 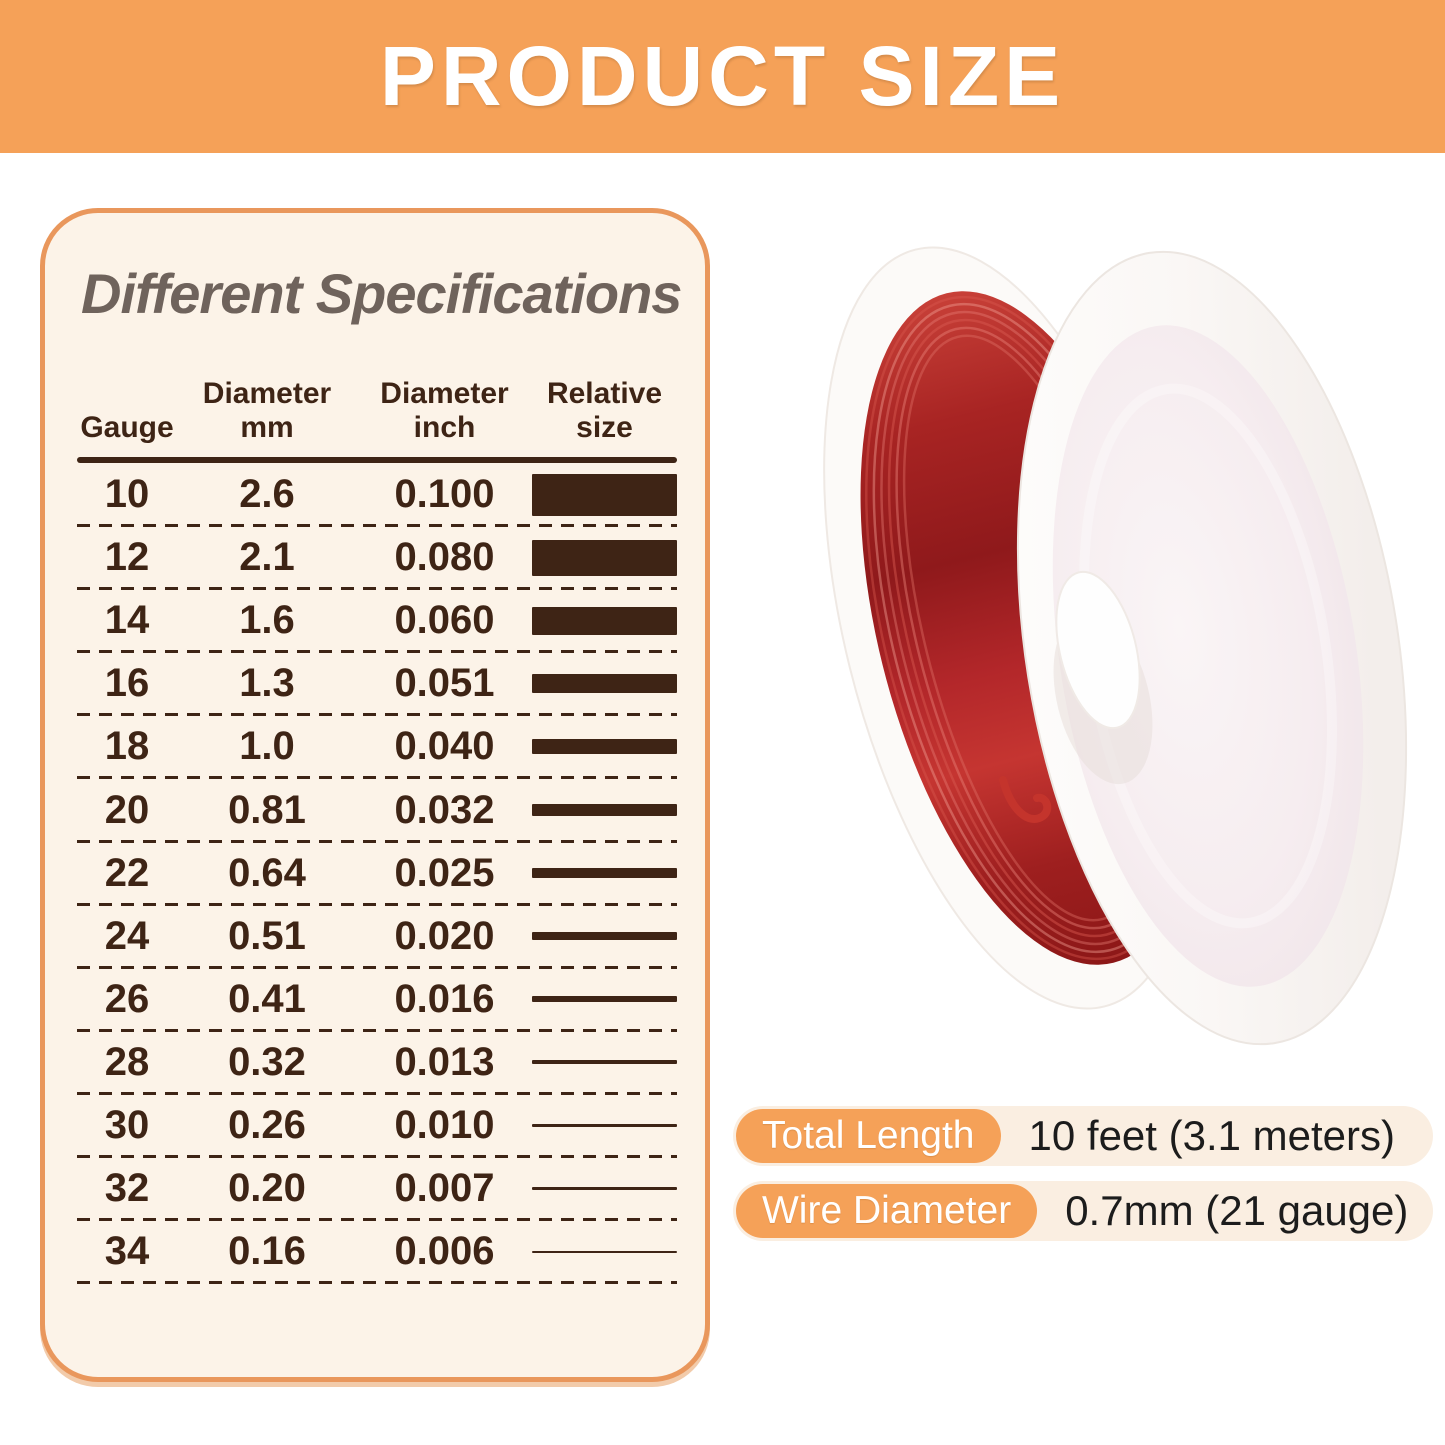 I want to click on cell-gauge: 18, so click(x=127, y=746).